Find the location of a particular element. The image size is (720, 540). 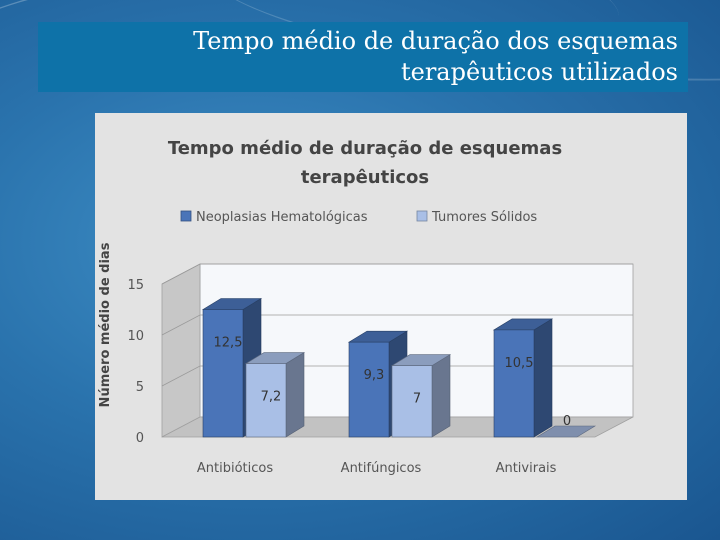

chart-legend: Neoplasias Hematológicas Tumores Sólidos is located at coordinates (358, 217).